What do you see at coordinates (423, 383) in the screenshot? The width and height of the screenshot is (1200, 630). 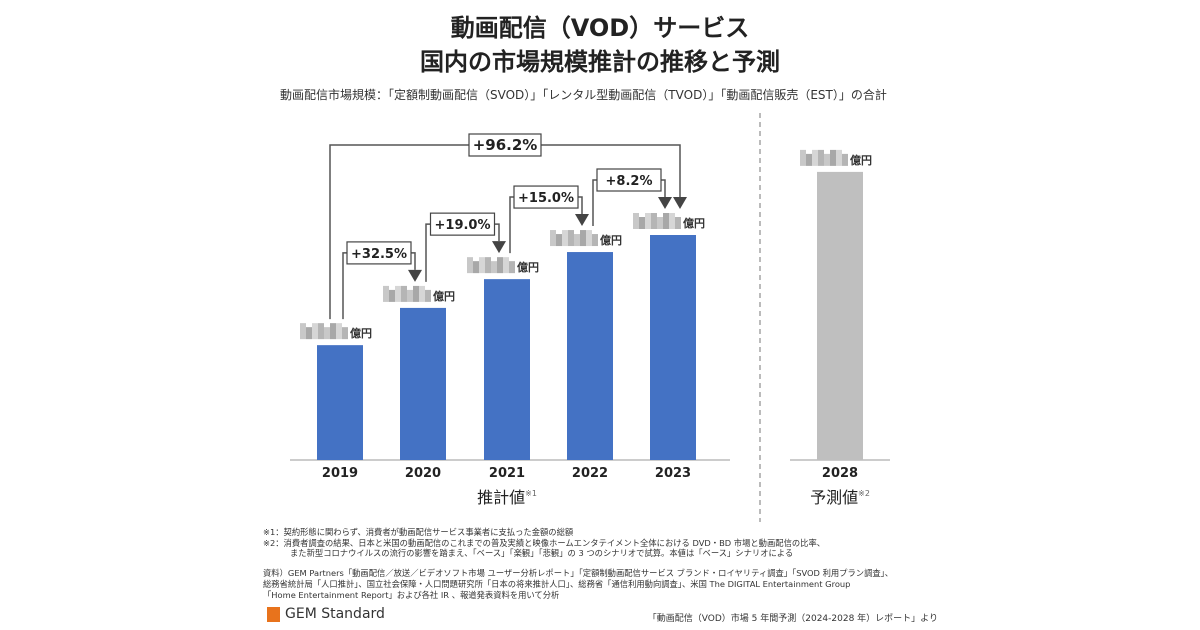 I see `bar-2020` at bounding box center [423, 383].